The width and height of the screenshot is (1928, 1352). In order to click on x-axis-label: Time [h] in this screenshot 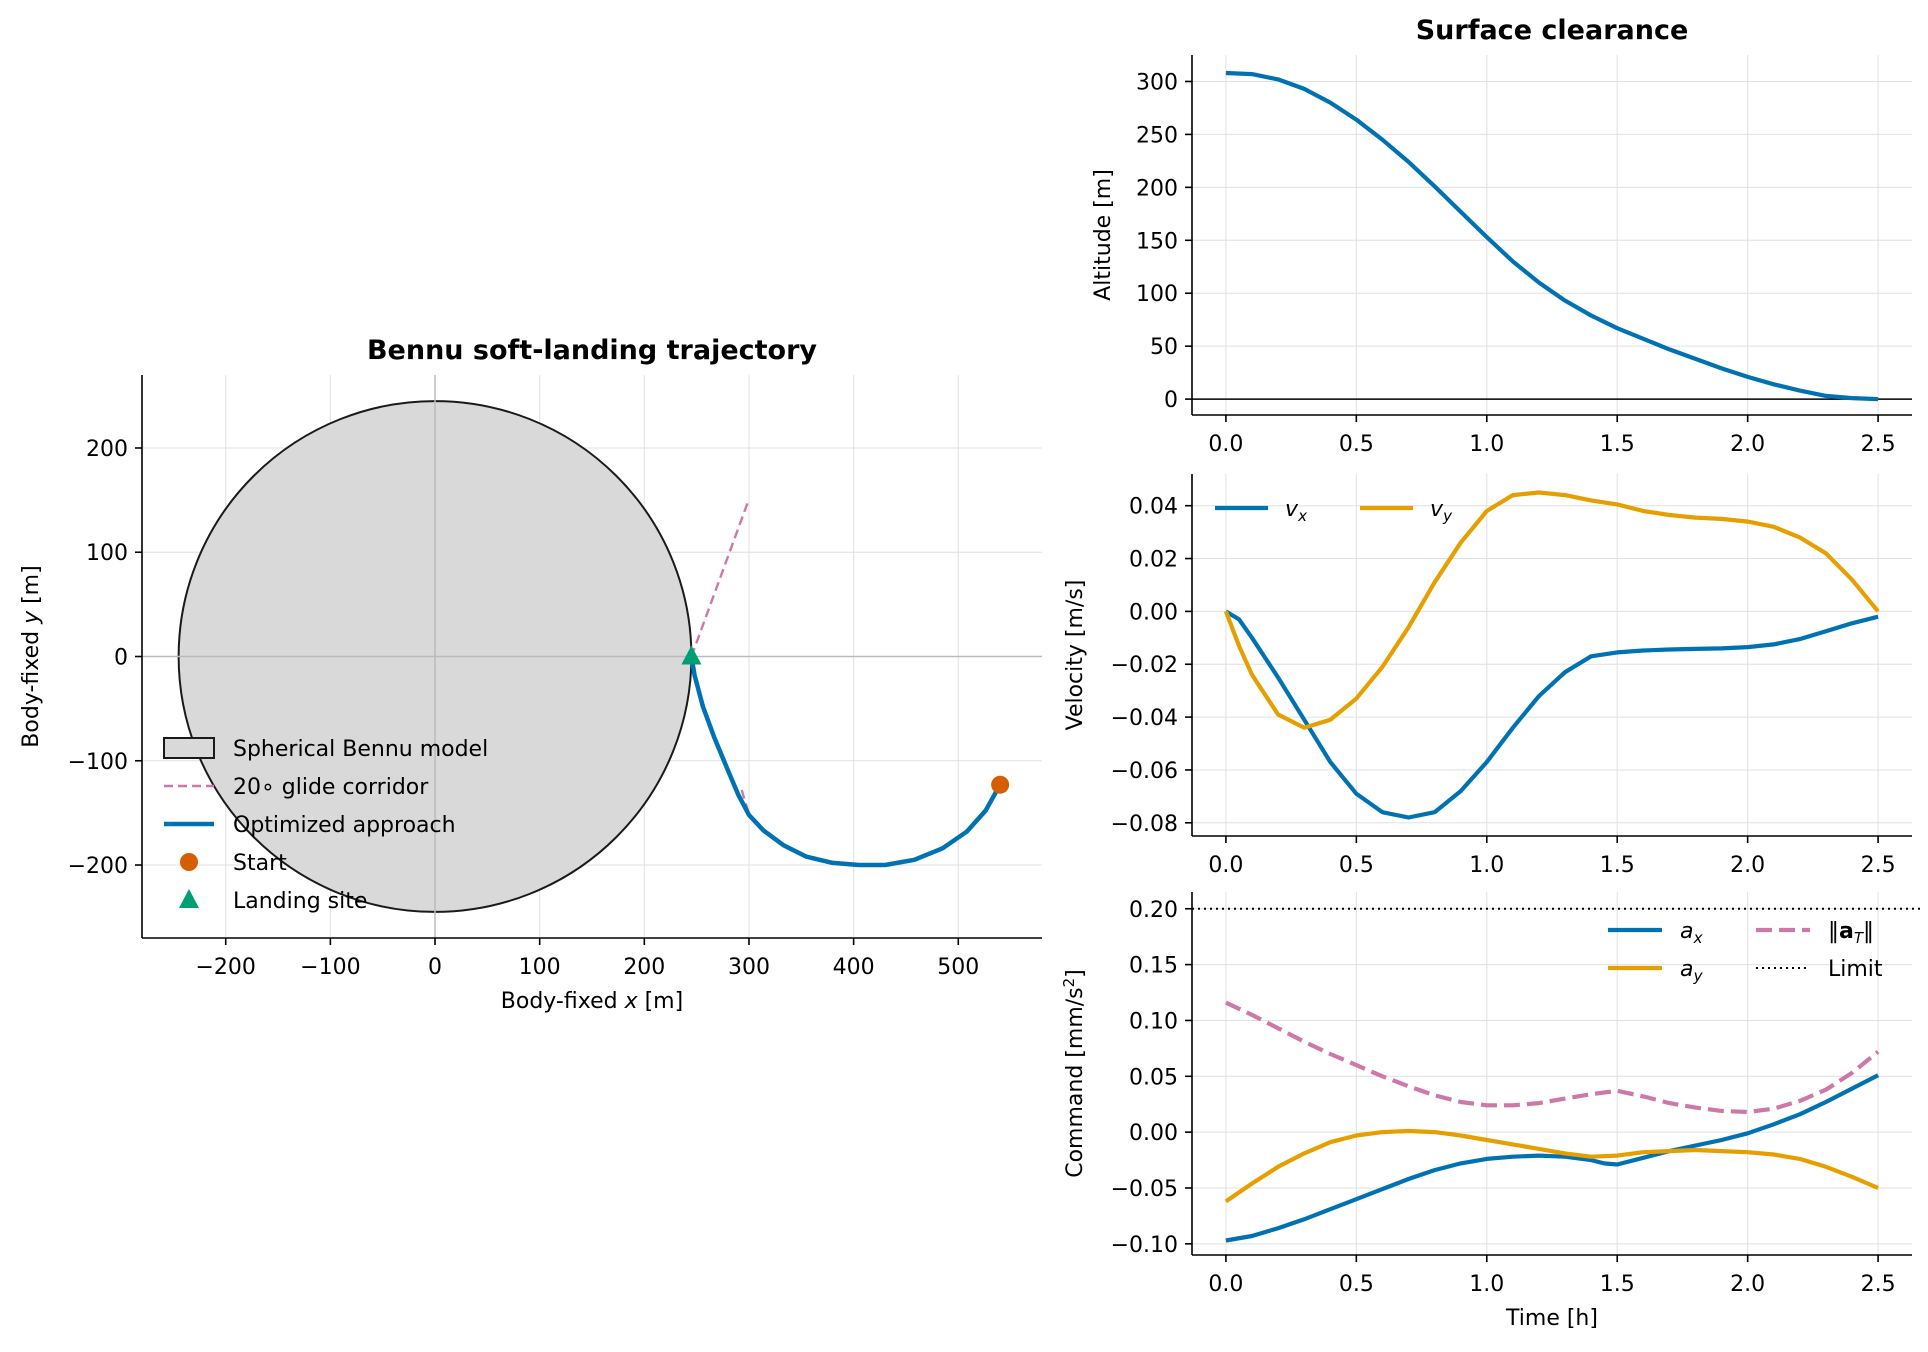, I will do `click(1551, 1318)`.